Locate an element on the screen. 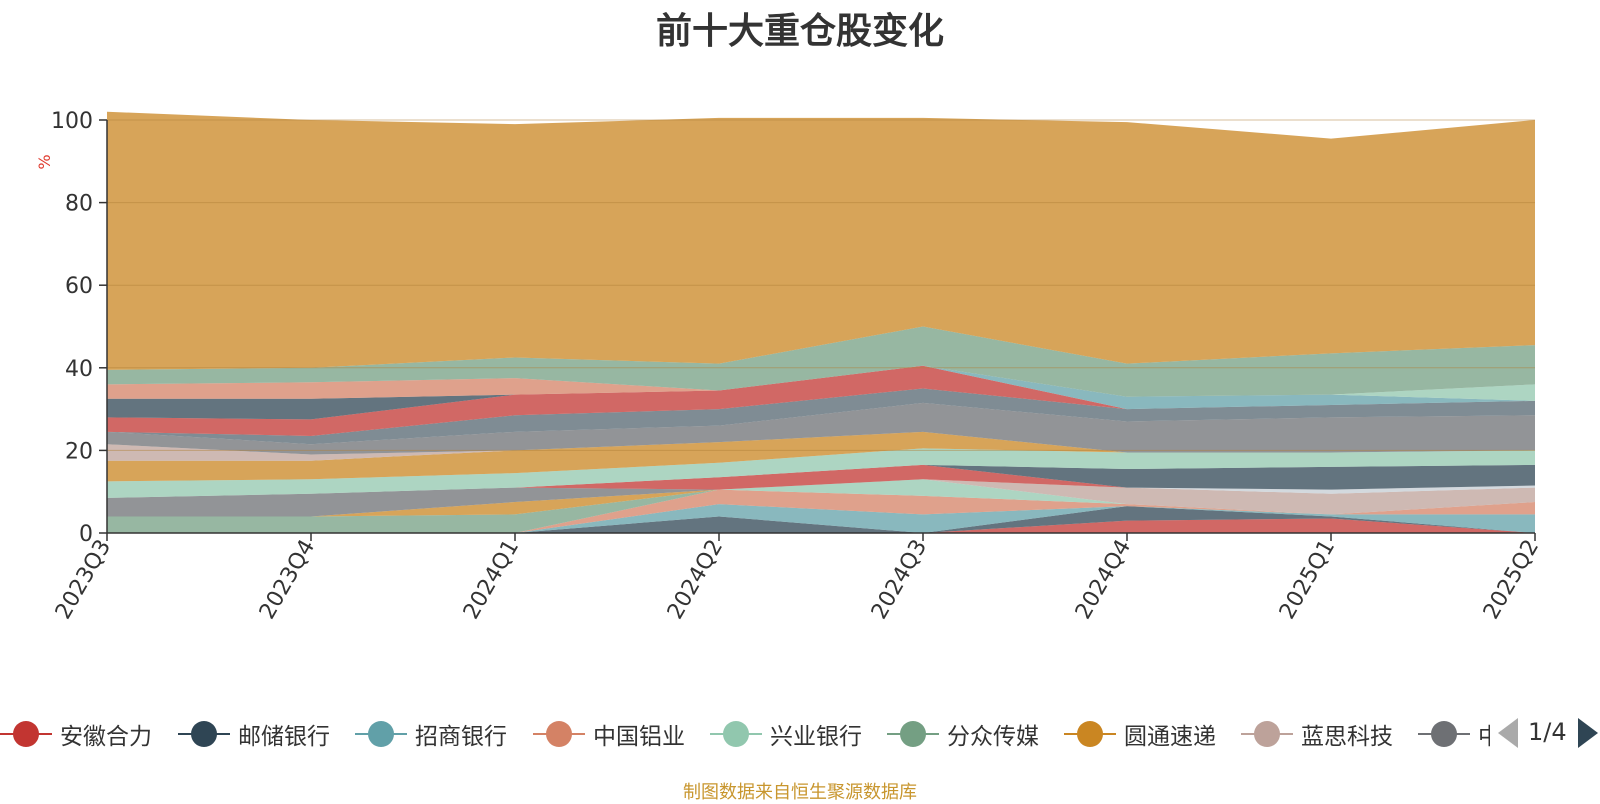 The image size is (1600, 804). y-tick-label: 0 is located at coordinates (86, 534).